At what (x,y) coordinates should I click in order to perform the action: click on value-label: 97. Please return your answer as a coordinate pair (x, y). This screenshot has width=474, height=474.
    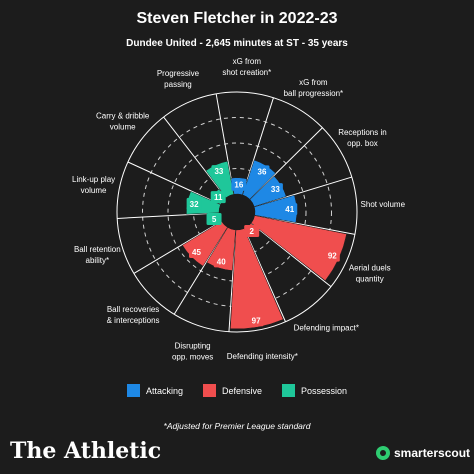
    Looking at the image, I should click on (256, 320).